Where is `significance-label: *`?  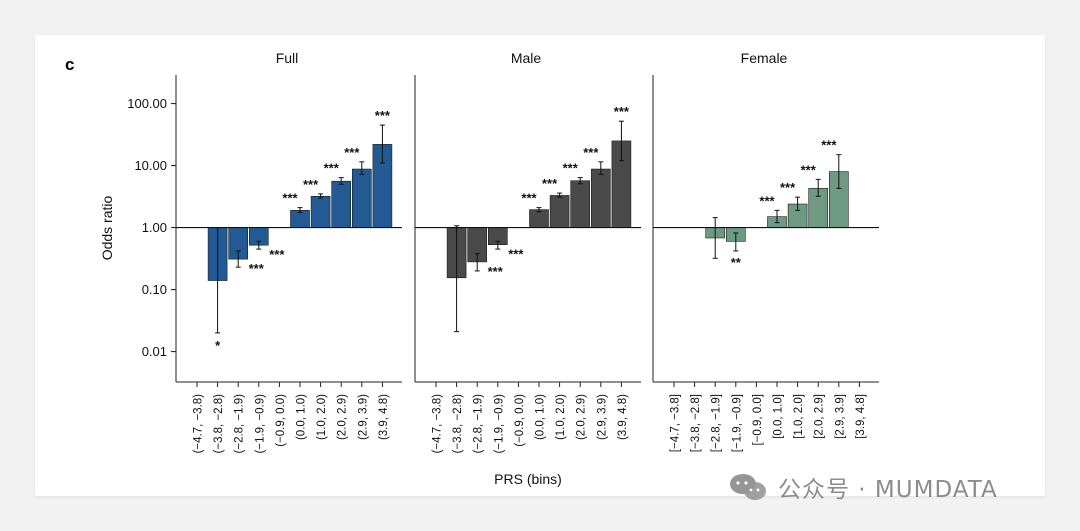 significance-label: * is located at coordinates (218, 345).